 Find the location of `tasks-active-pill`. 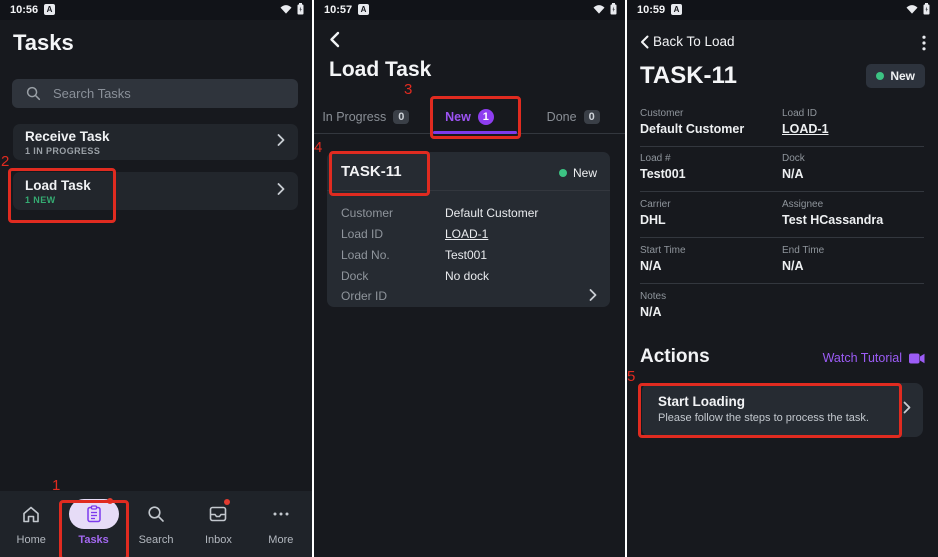

tasks-active-pill is located at coordinates (93, 513).